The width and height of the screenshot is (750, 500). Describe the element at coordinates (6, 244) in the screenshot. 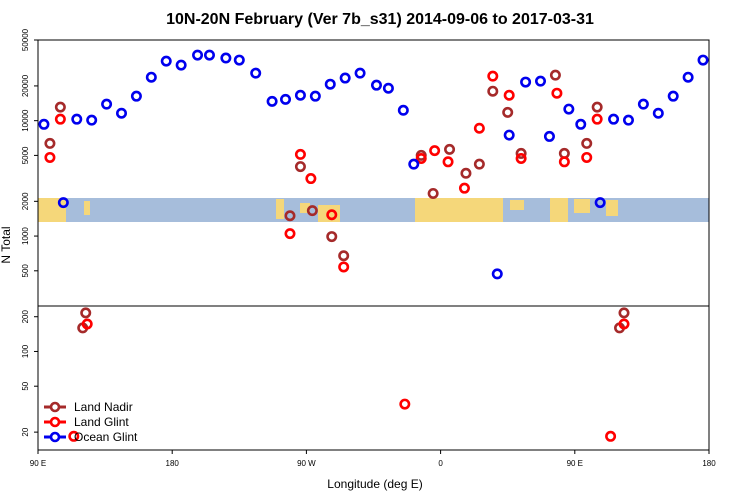

I see `y-axis-label: N Total` at that location.